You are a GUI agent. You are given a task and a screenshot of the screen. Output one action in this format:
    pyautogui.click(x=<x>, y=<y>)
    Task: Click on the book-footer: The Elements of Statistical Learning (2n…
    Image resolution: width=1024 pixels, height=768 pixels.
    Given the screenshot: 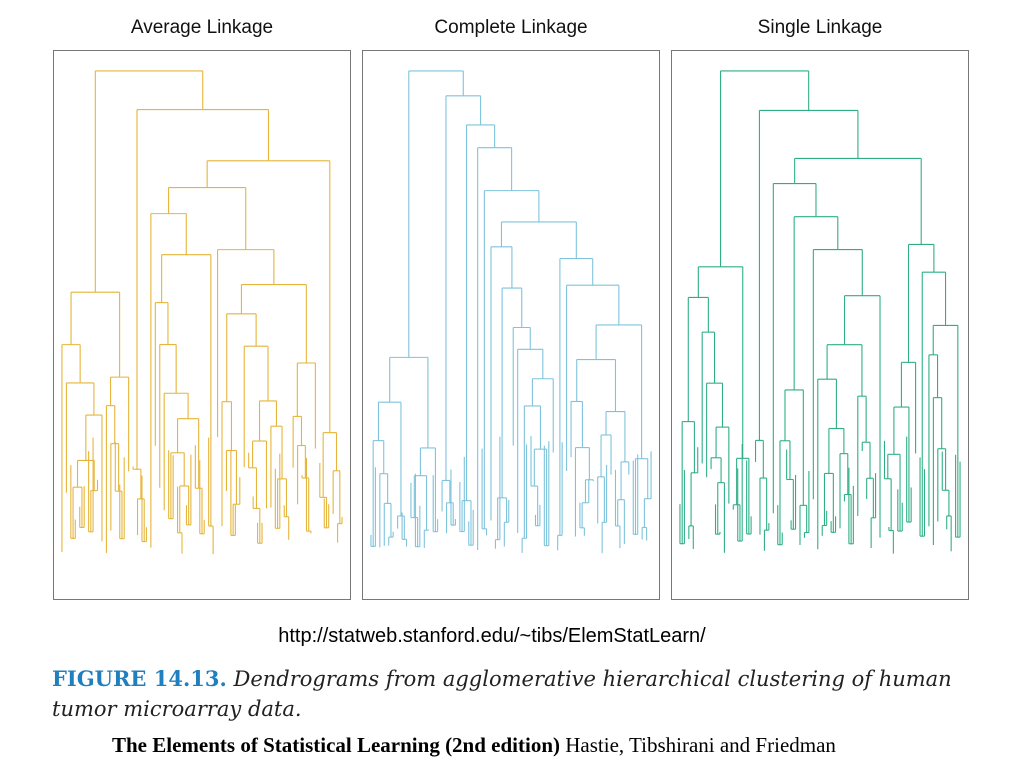 What is the action you would take?
    pyautogui.click(x=474, y=745)
    